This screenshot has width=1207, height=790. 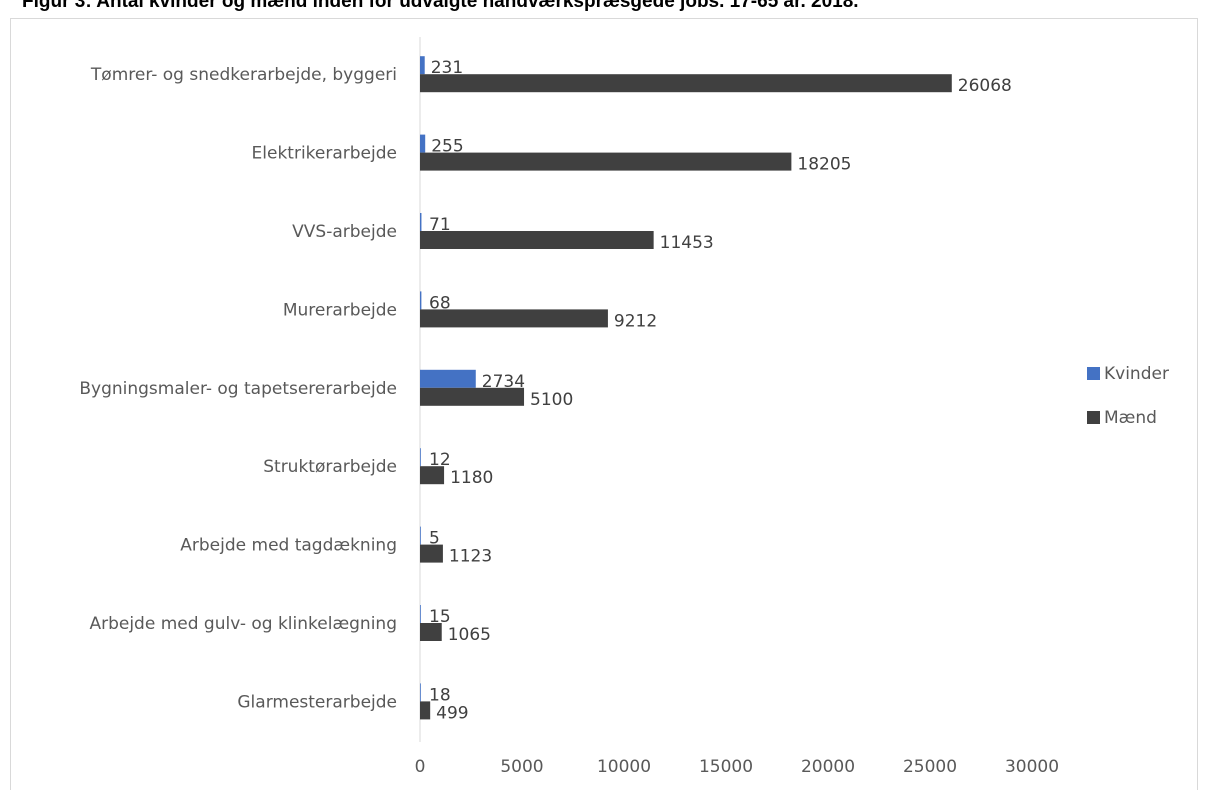 What do you see at coordinates (470, 557) in the screenshot?
I see `data-label: 1123` at bounding box center [470, 557].